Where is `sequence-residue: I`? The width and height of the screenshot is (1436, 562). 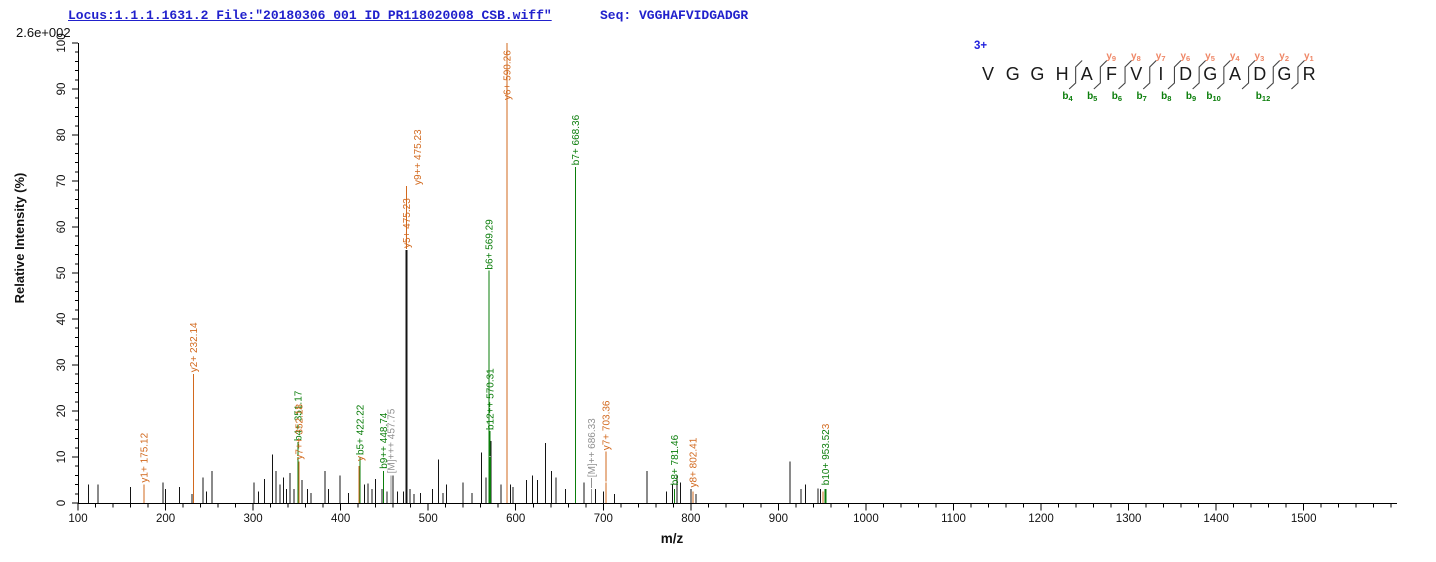
sequence-residue: I is located at coordinates (1160, 74).